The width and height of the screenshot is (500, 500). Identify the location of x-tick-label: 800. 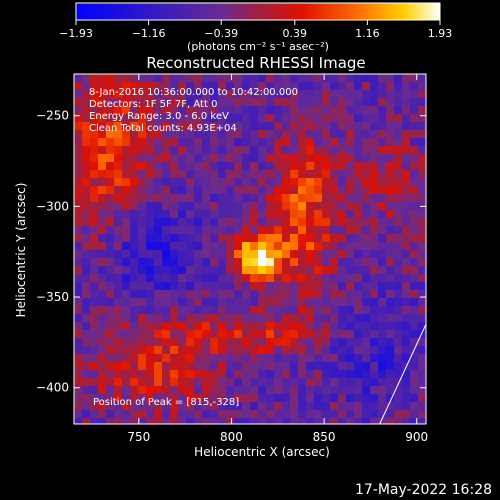
(231, 437).